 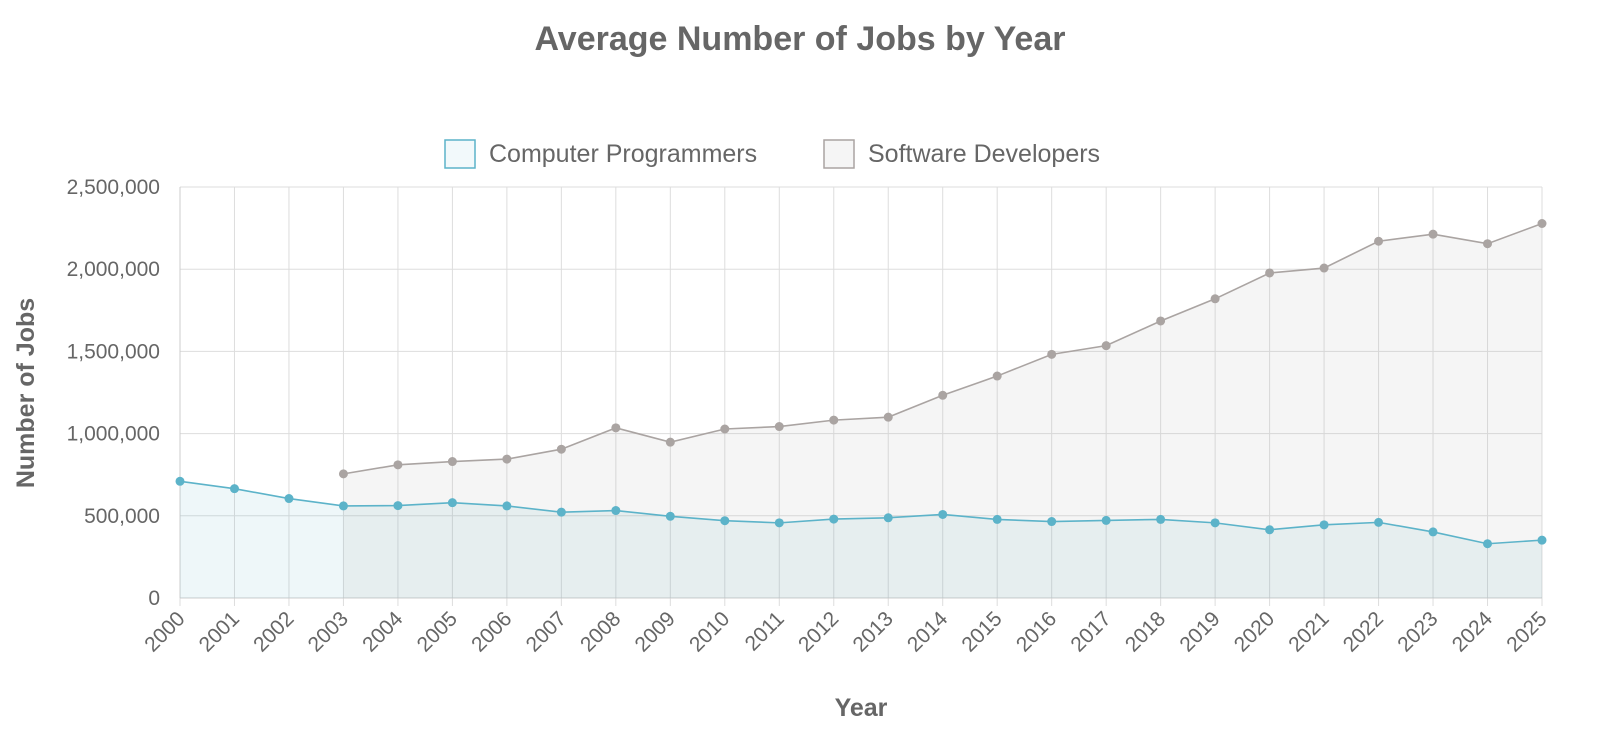 I want to click on x-tick-label: 2007, so click(x=546, y=631).